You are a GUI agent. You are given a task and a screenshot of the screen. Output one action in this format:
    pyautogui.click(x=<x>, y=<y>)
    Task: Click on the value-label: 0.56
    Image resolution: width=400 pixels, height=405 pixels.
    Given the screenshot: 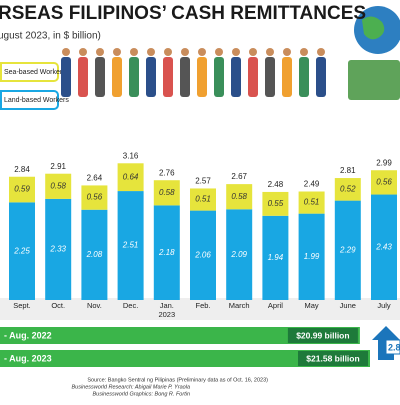 What is the action you would take?
    pyautogui.click(x=384, y=181)
    